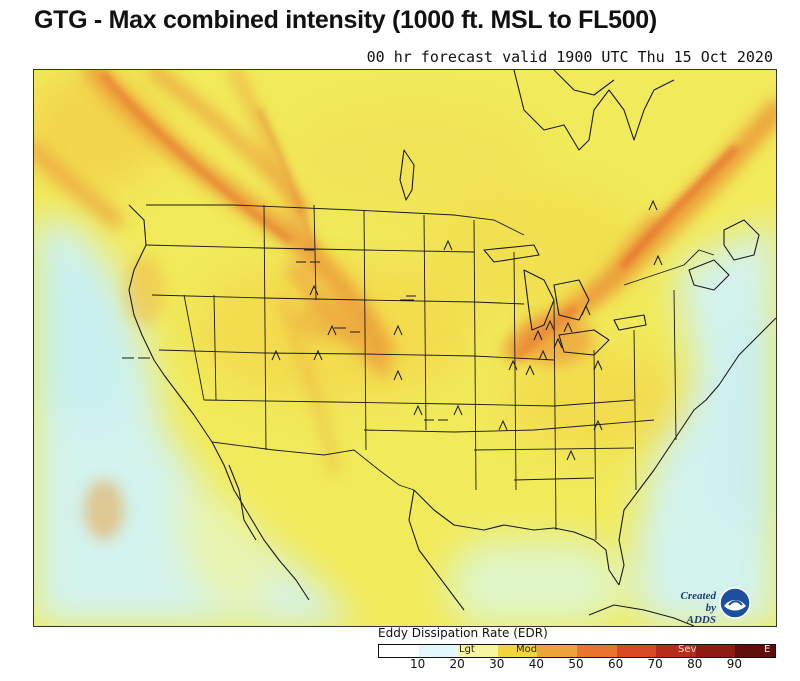  Describe the element at coordinates (527, 649) in the screenshot. I see `legend-category-moderate: Mod` at that location.